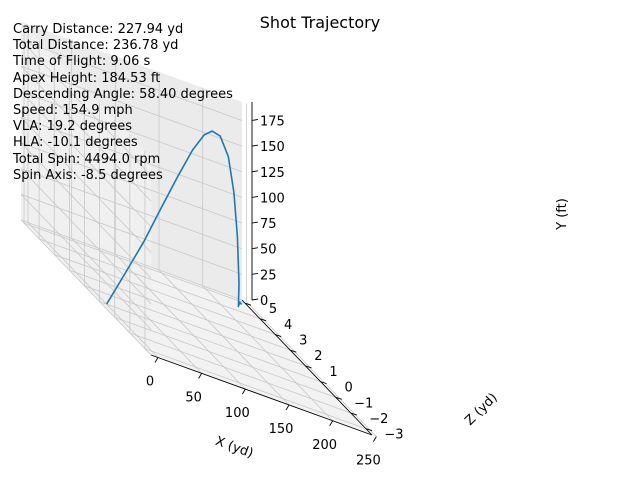 This screenshot has width=640, height=480. Describe the element at coordinates (96, 46) in the screenshot. I see `stat-total-distance: Total Distance: 236.78 yd` at that location.